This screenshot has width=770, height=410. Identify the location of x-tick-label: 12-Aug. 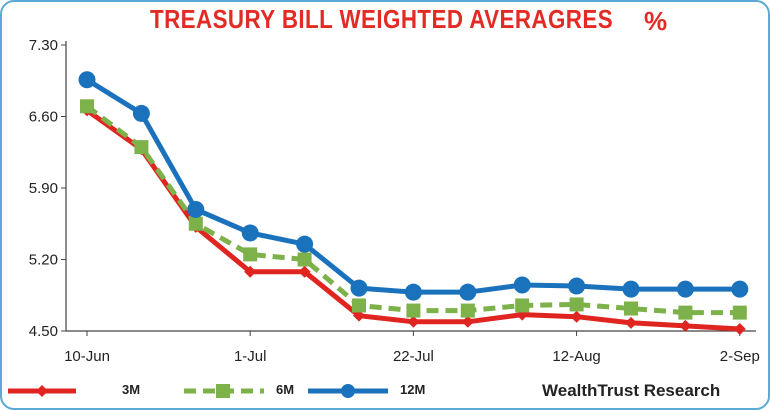
(576, 356).